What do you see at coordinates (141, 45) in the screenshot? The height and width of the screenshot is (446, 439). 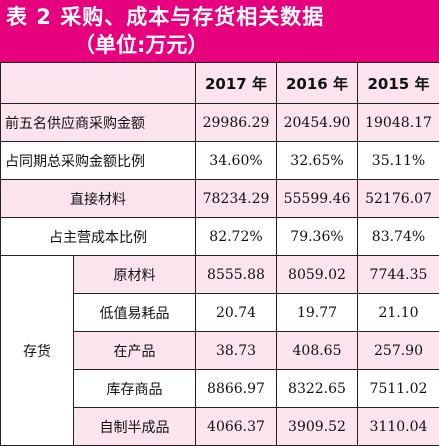 I see `table-unit-note: （单位:万元）` at bounding box center [141, 45].